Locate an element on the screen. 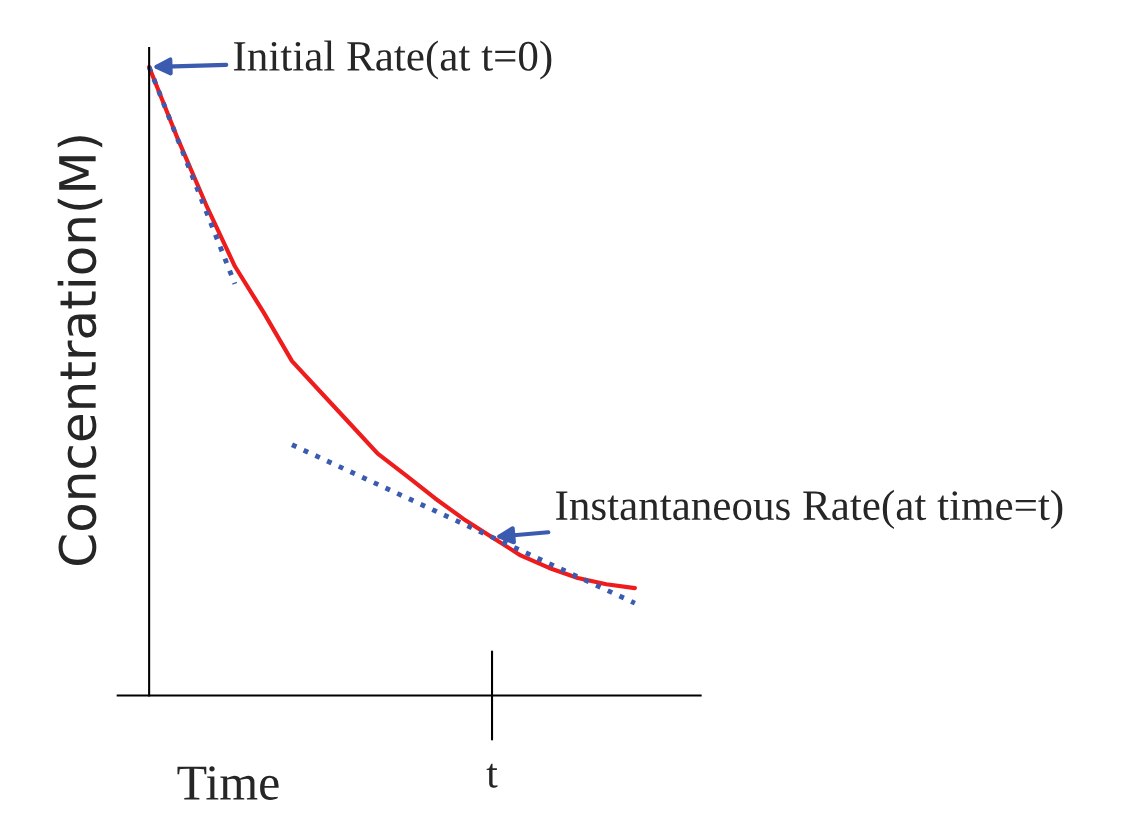 The height and width of the screenshot is (833, 1121). x-axis-title: Time is located at coordinates (228, 783).